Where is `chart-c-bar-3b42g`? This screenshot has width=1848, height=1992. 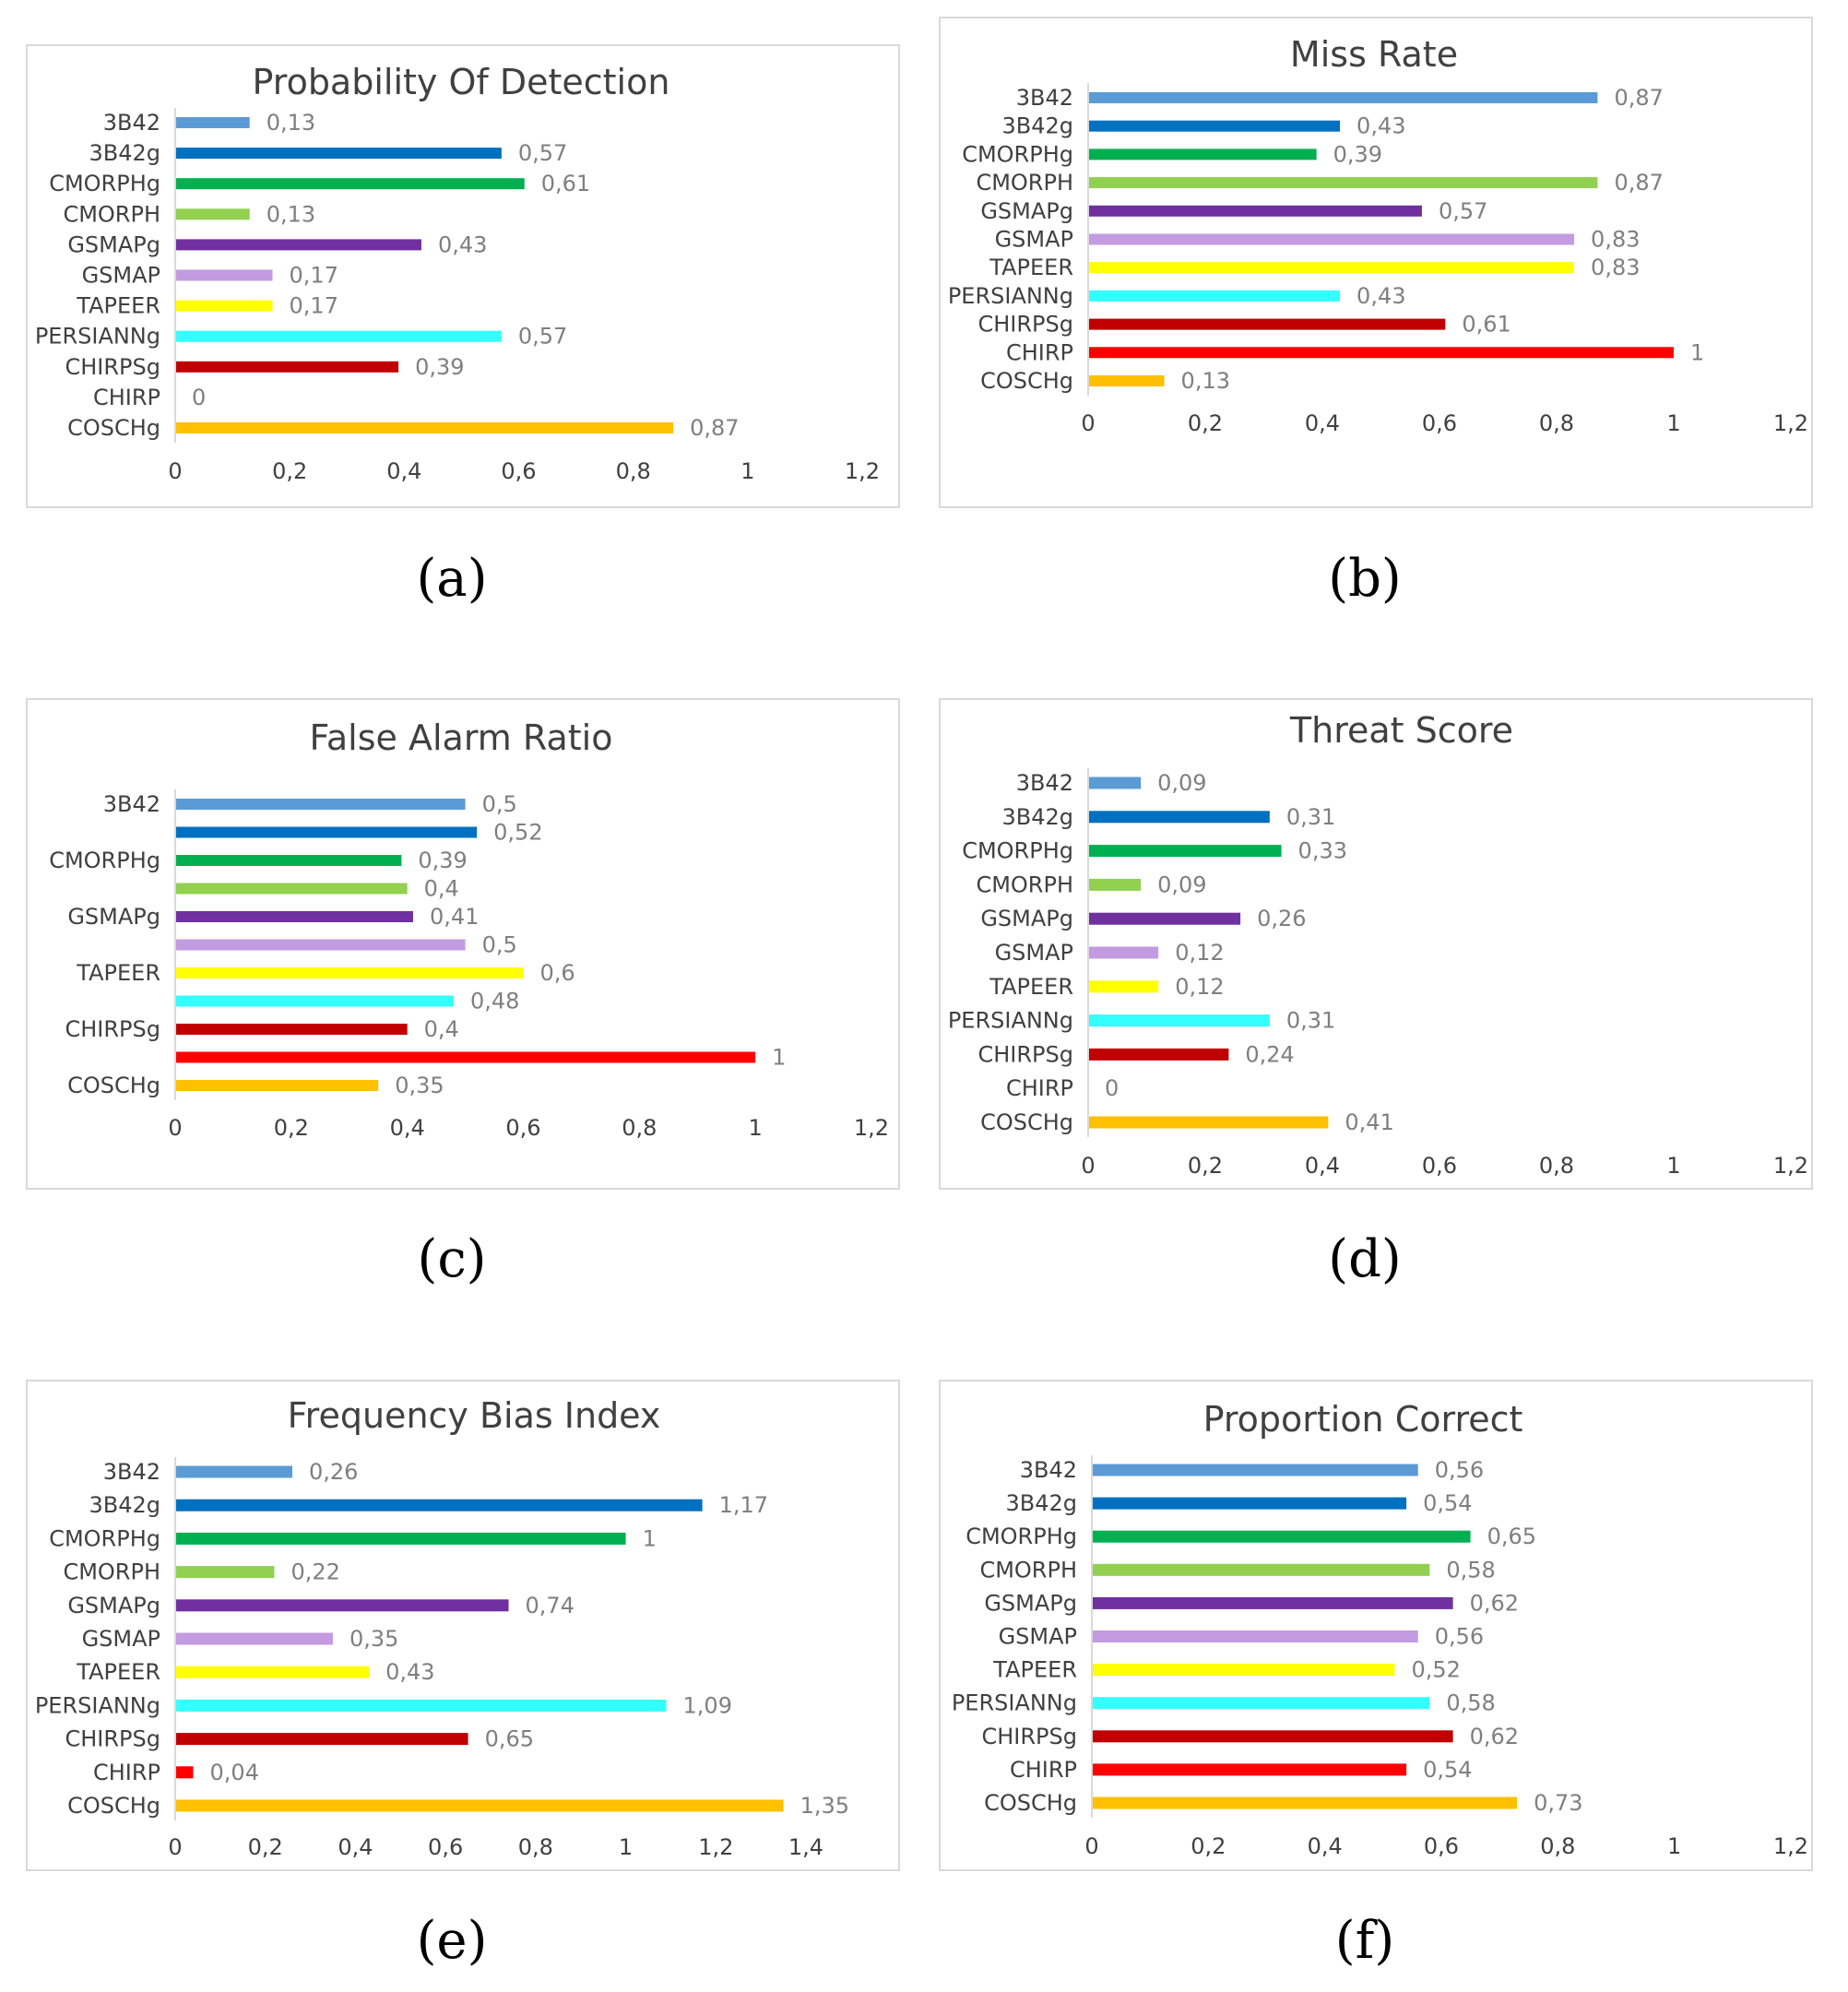 chart-c-bar-3b42g is located at coordinates (327, 832).